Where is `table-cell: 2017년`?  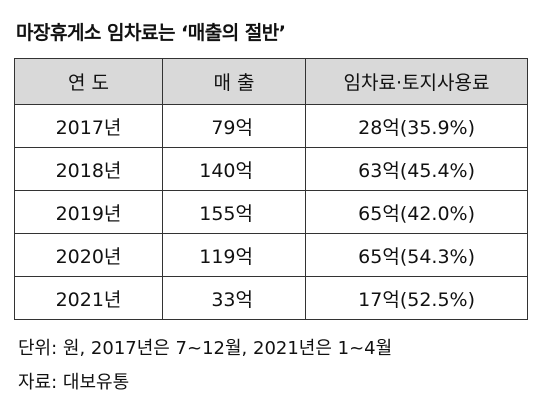
table-cell: 2017년 is located at coordinates (88, 126).